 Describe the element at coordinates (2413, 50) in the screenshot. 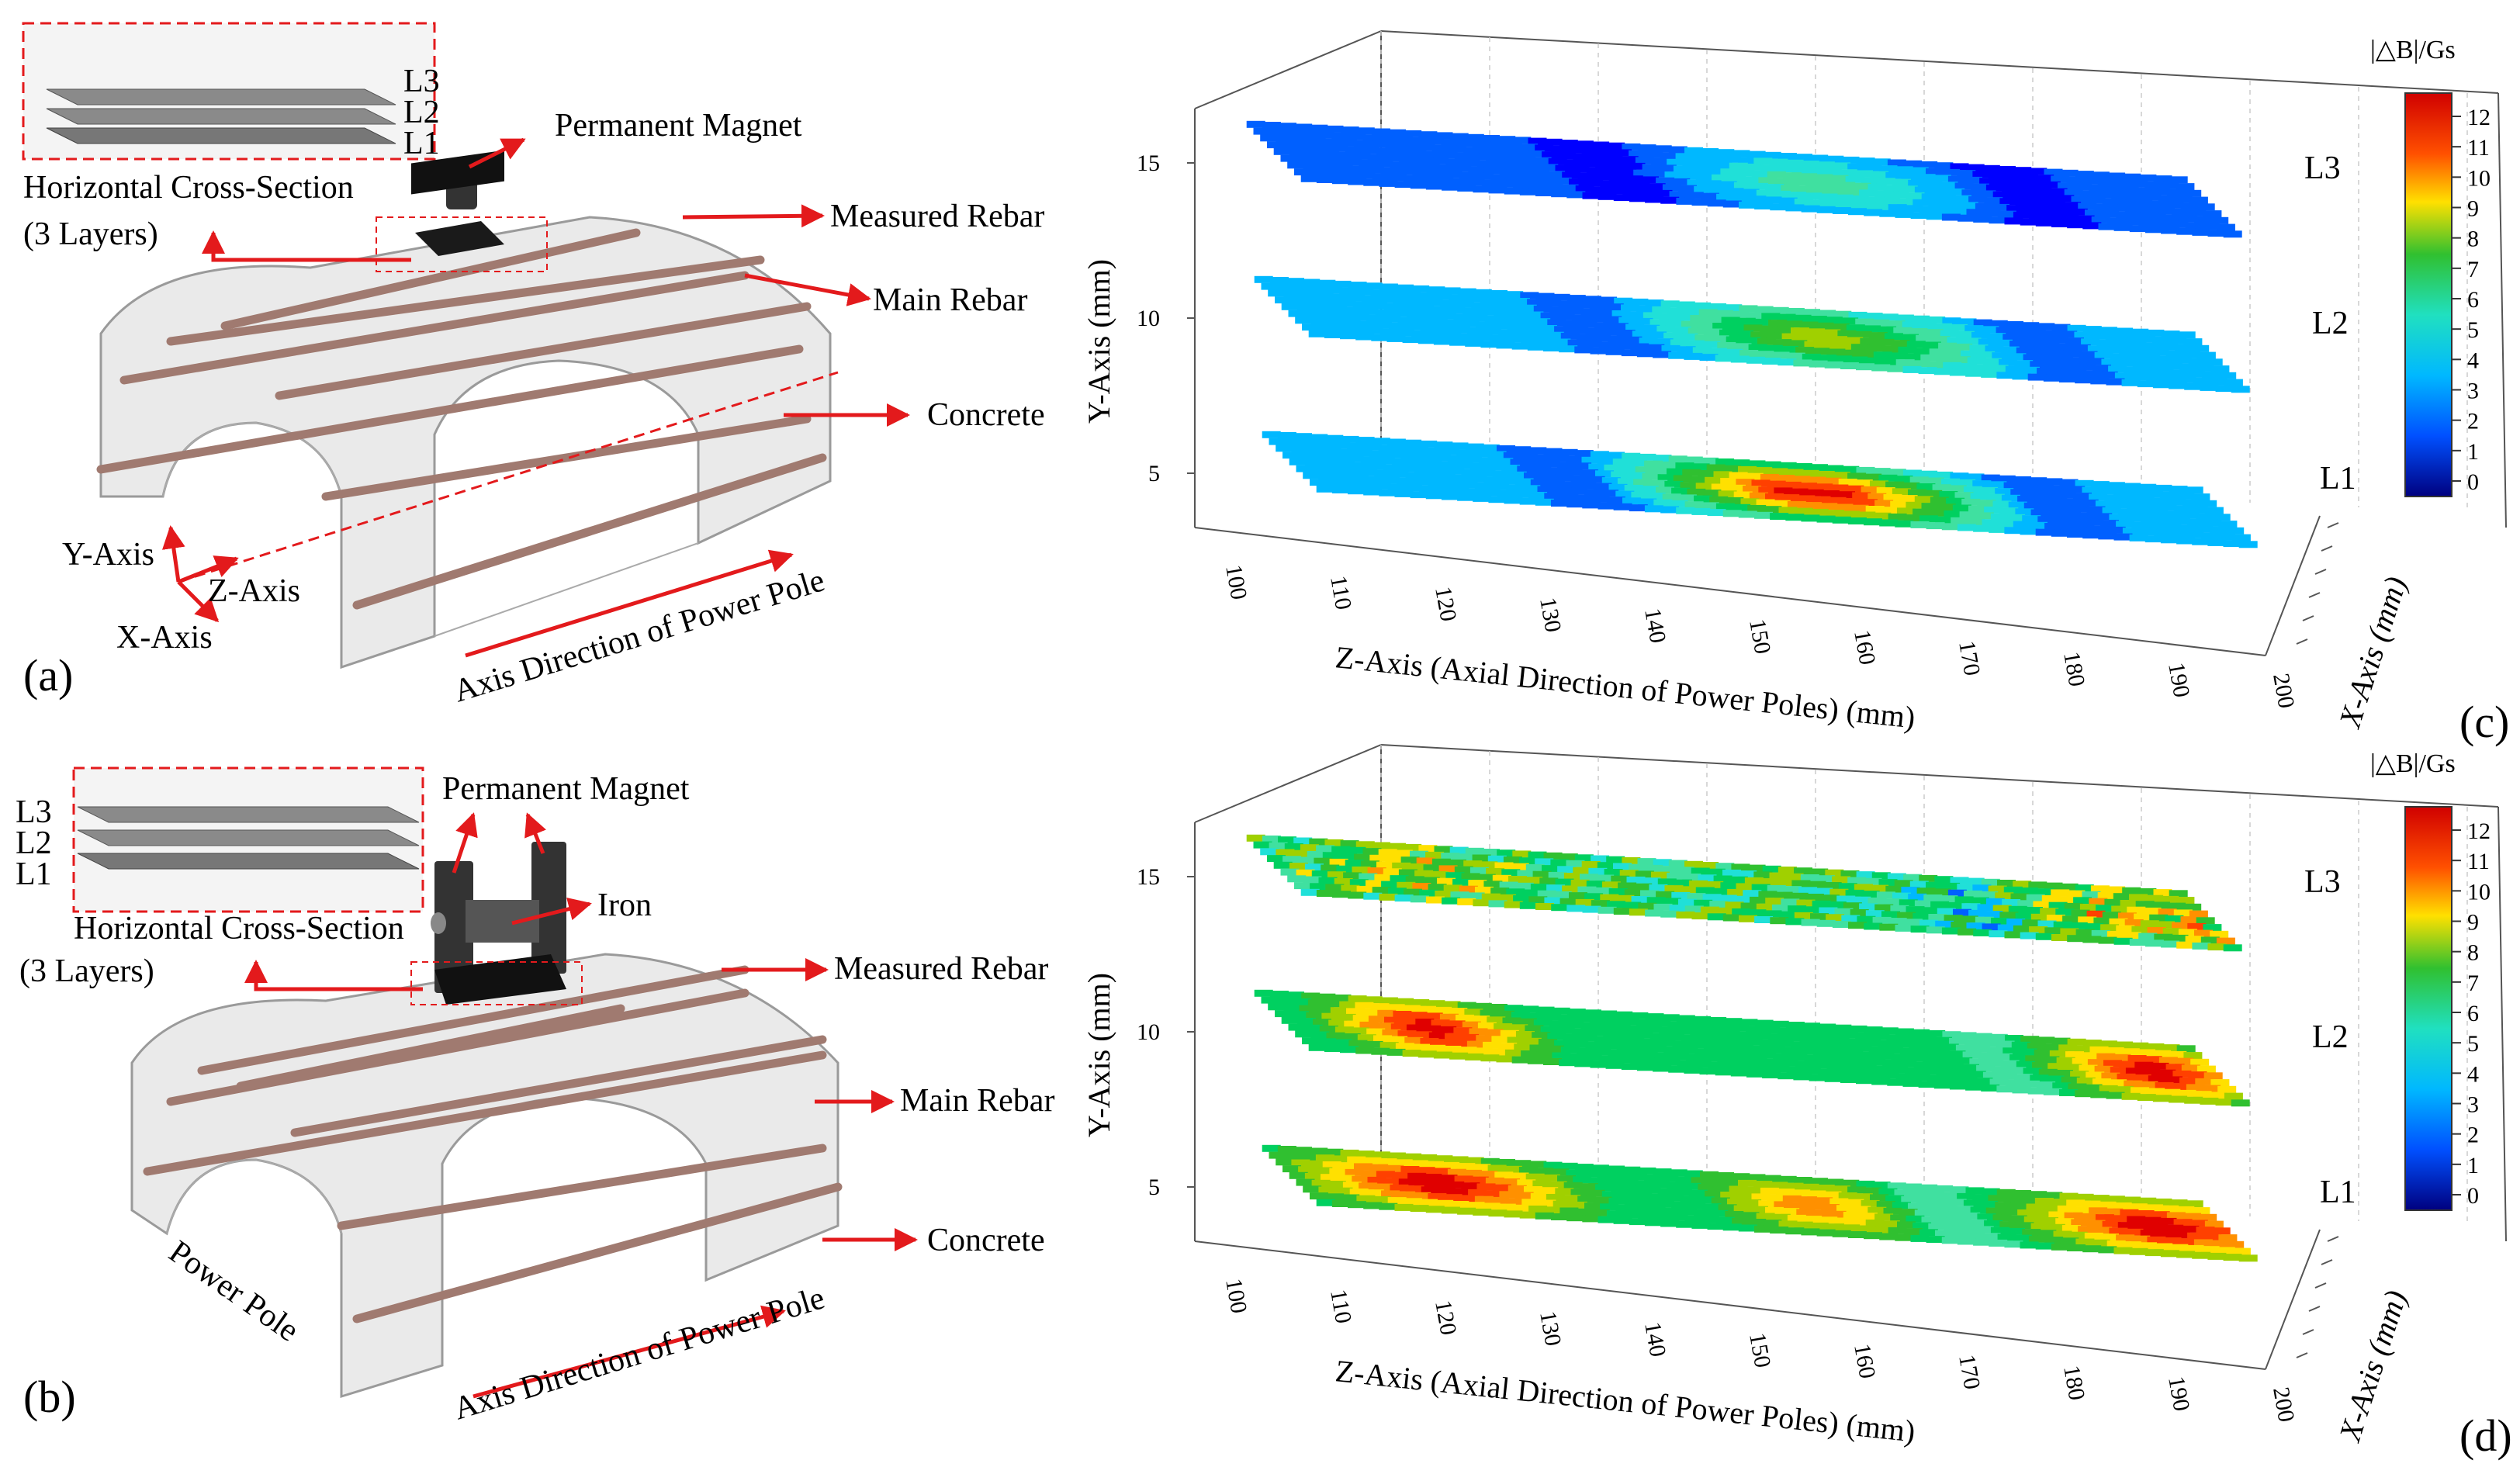

I see `colorbar-title: |△B|/Gs` at that location.